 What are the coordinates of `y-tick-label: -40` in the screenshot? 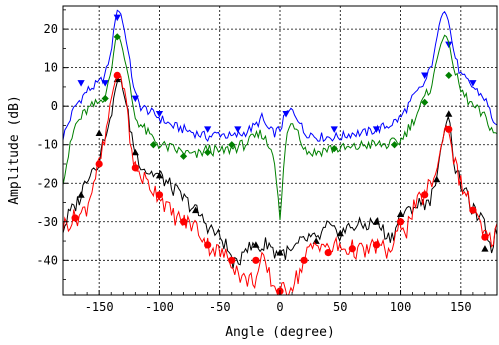 It's located at (47, 260).